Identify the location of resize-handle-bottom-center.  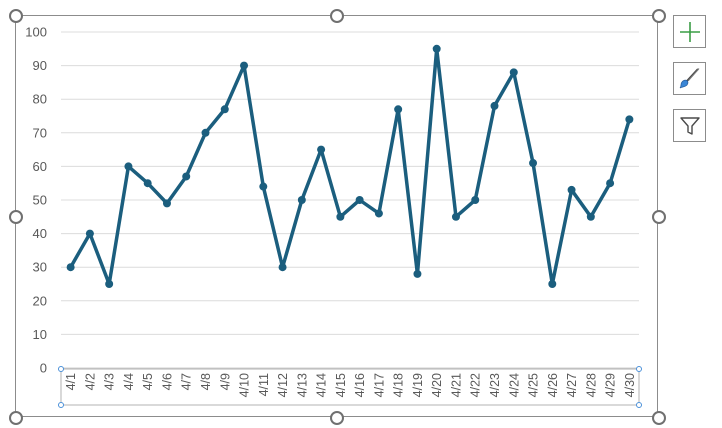
(337, 418).